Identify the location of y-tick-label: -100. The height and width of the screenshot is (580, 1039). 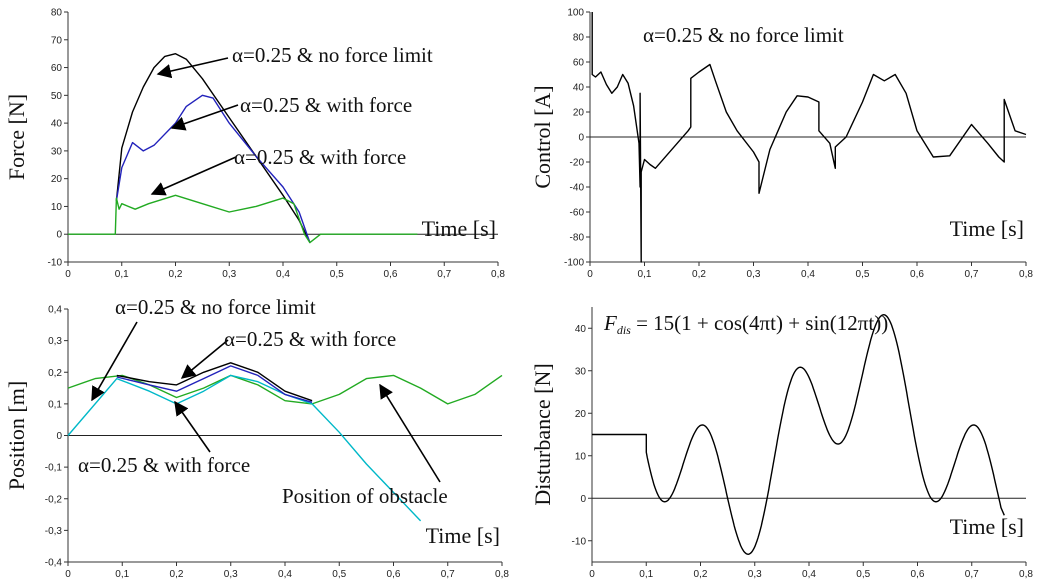
(574, 263).